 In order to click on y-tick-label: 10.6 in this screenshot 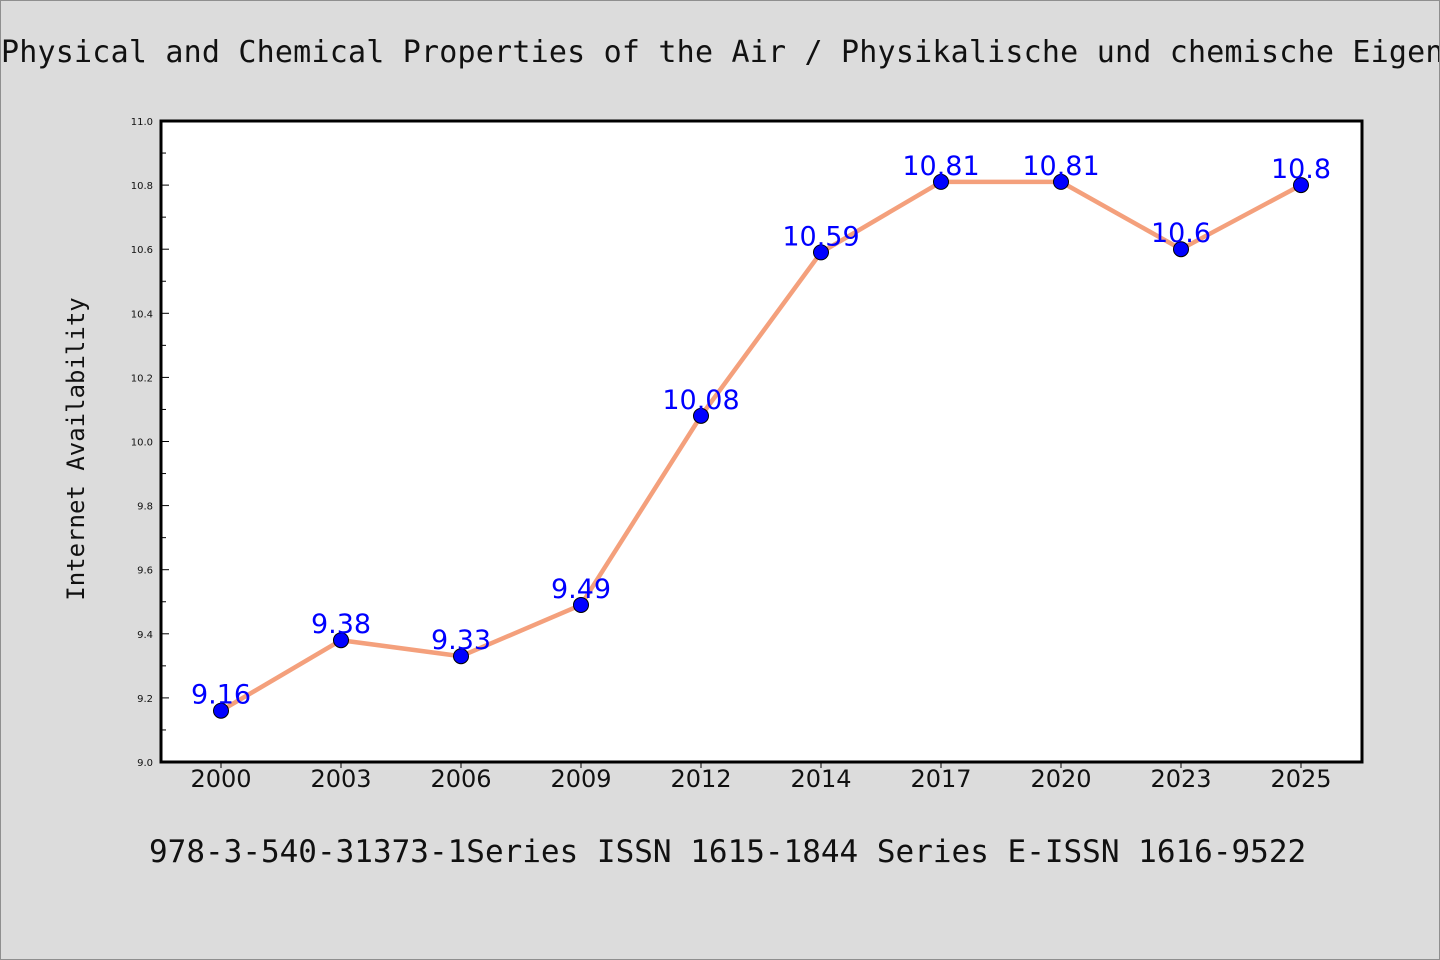, I will do `click(142, 250)`.